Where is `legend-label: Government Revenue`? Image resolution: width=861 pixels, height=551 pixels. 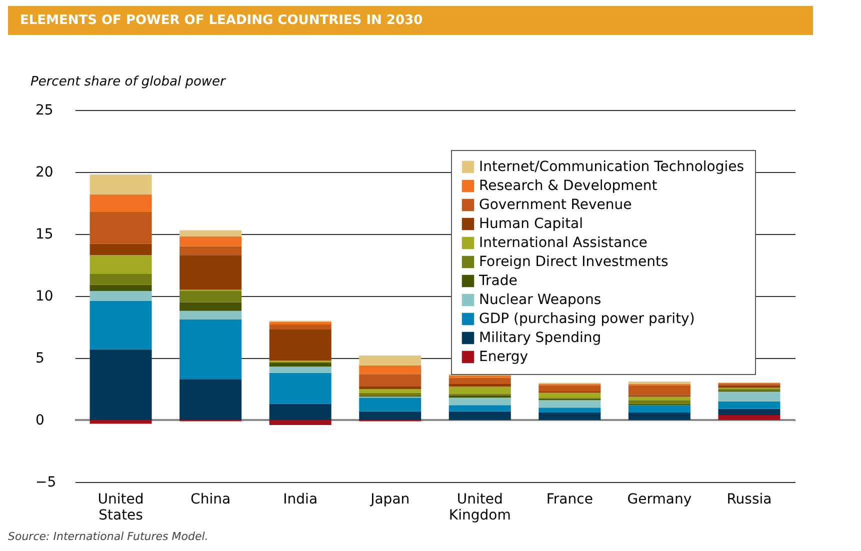 legend-label: Government Revenue is located at coordinates (555, 205).